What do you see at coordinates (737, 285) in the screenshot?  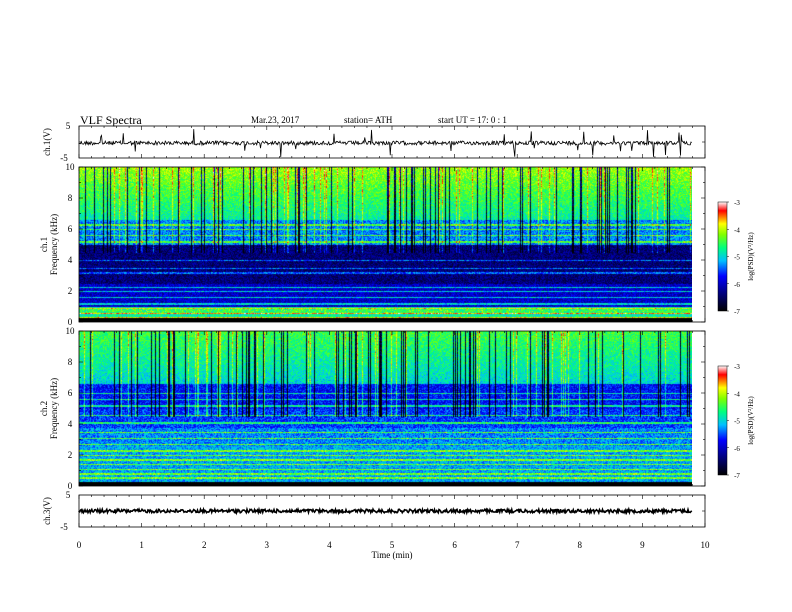 I see `ch1-spec-colorbar-tick--6: -6` at bounding box center [737, 285].